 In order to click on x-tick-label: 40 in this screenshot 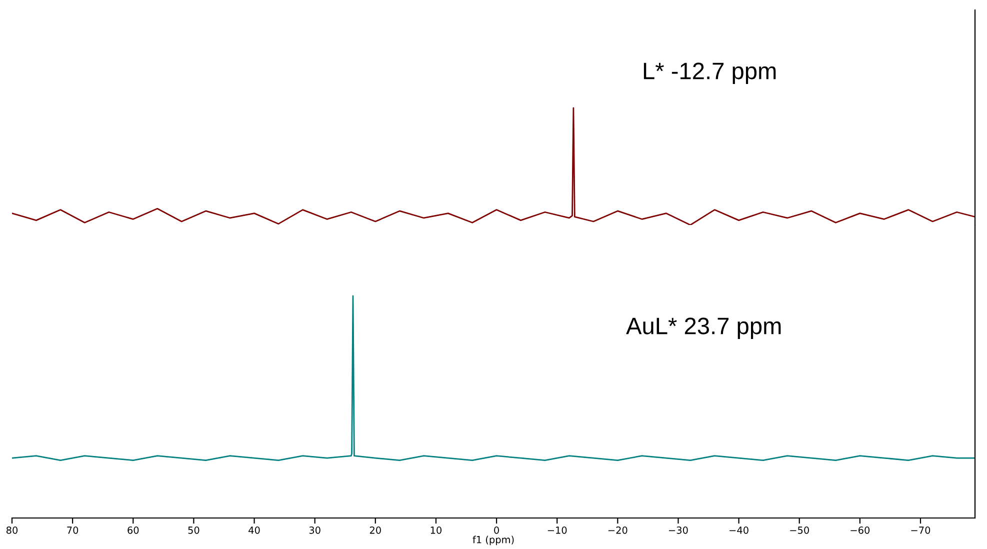, I will do `click(254, 530)`.